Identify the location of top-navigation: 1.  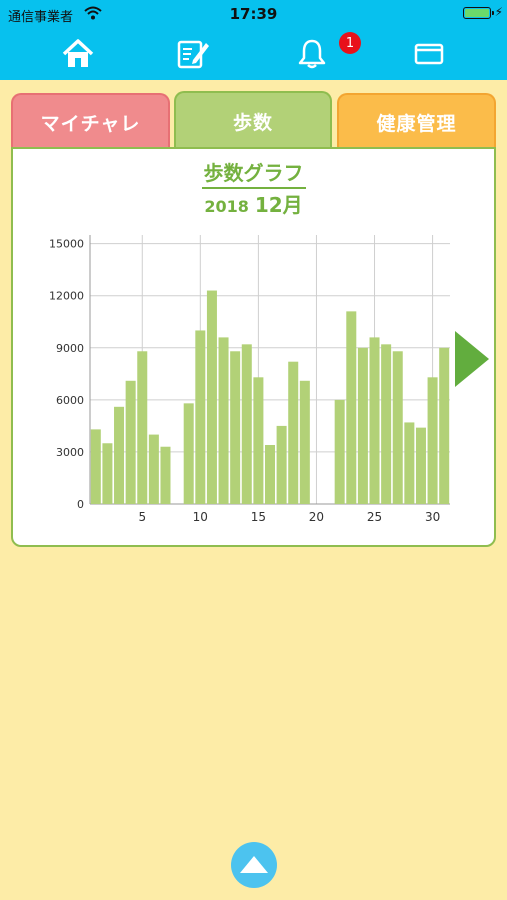
(253, 54).